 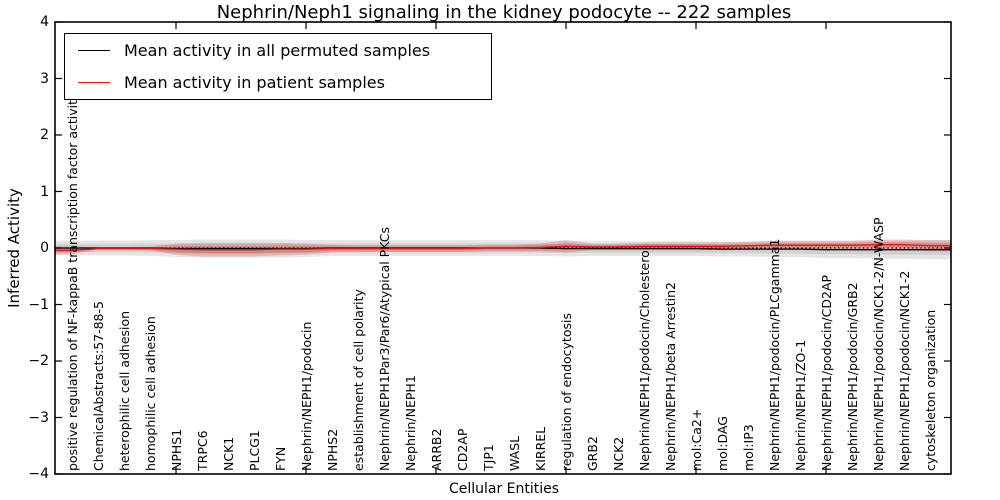 I want to click on y-tick-label: 2, so click(x=44, y=135).